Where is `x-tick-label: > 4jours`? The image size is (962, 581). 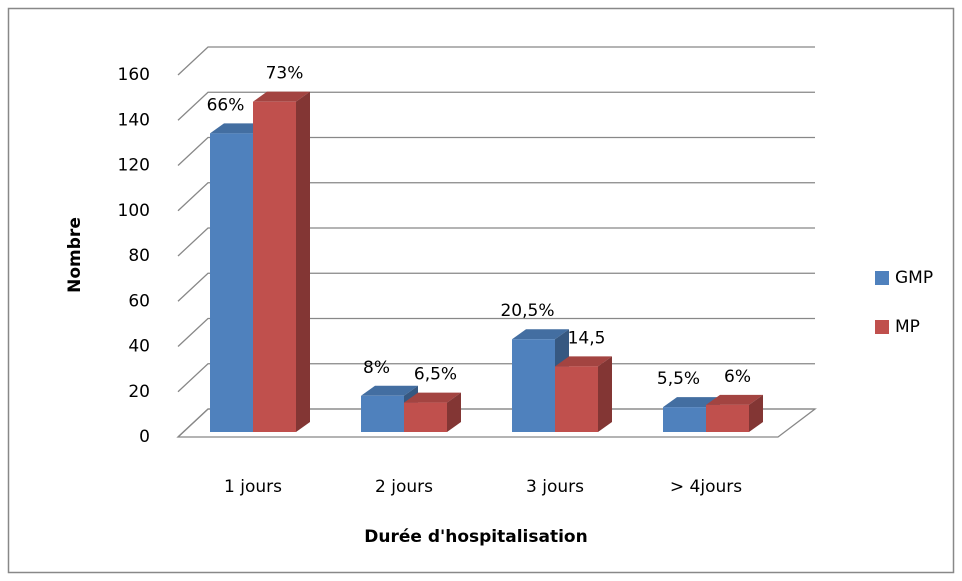
x-tick-label: > 4jours is located at coordinates (706, 487).